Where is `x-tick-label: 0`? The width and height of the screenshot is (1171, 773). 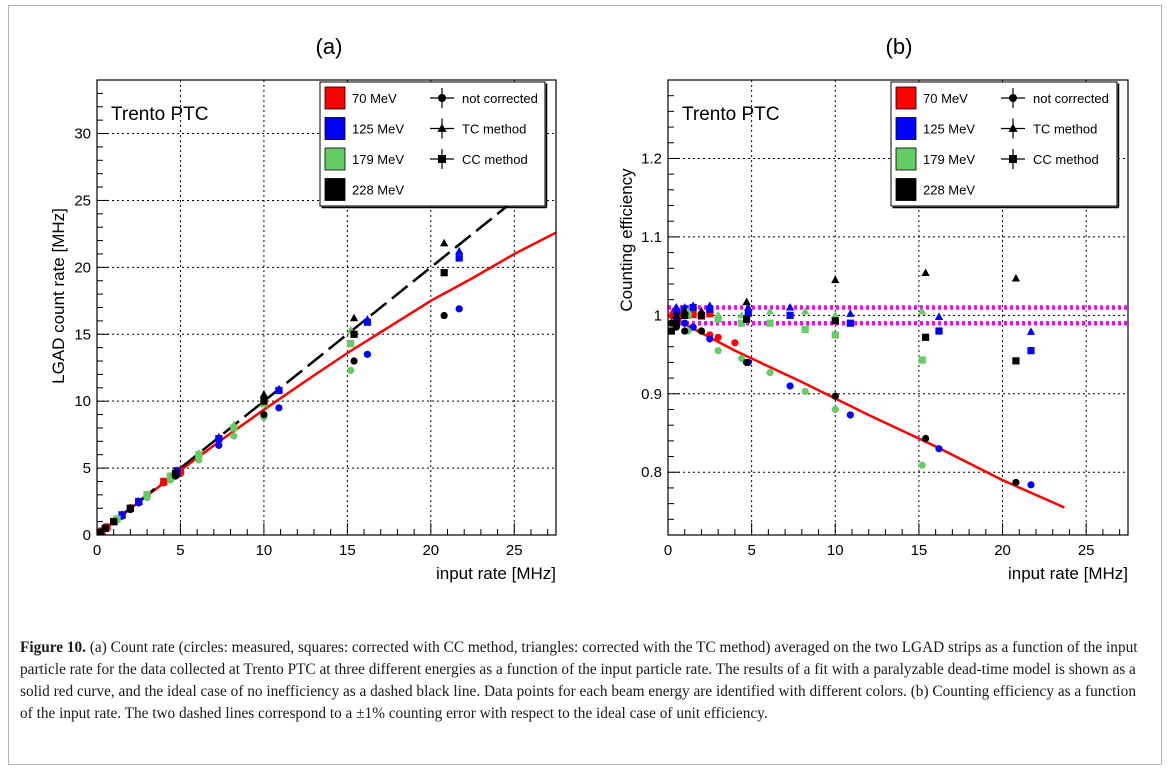 x-tick-label: 0 is located at coordinates (97, 550).